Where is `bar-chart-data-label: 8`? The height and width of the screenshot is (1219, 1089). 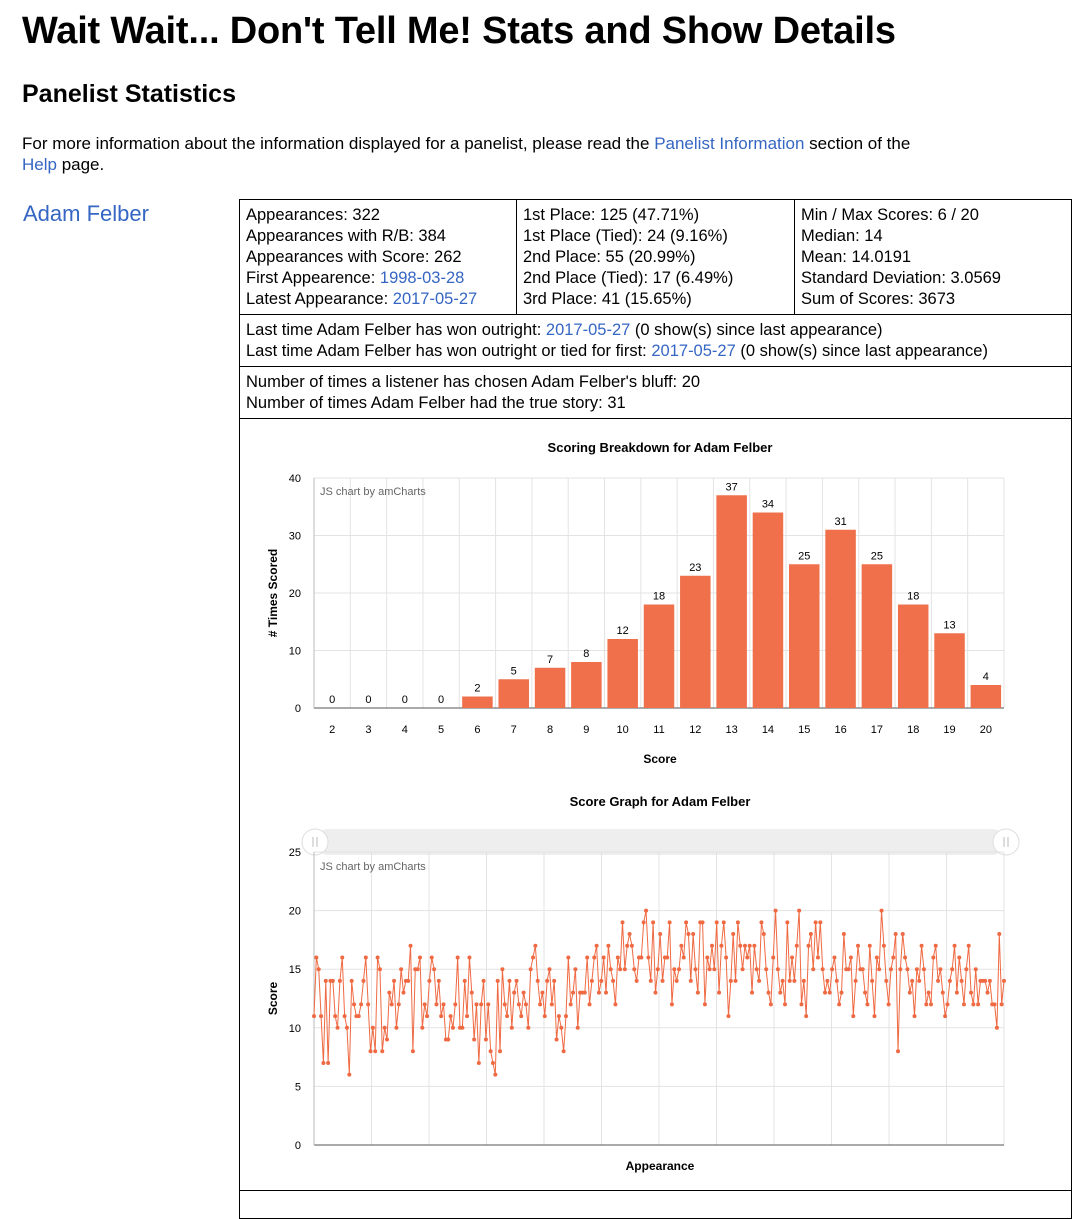 bar-chart-data-label: 8 is located at coordinates (586, 654).